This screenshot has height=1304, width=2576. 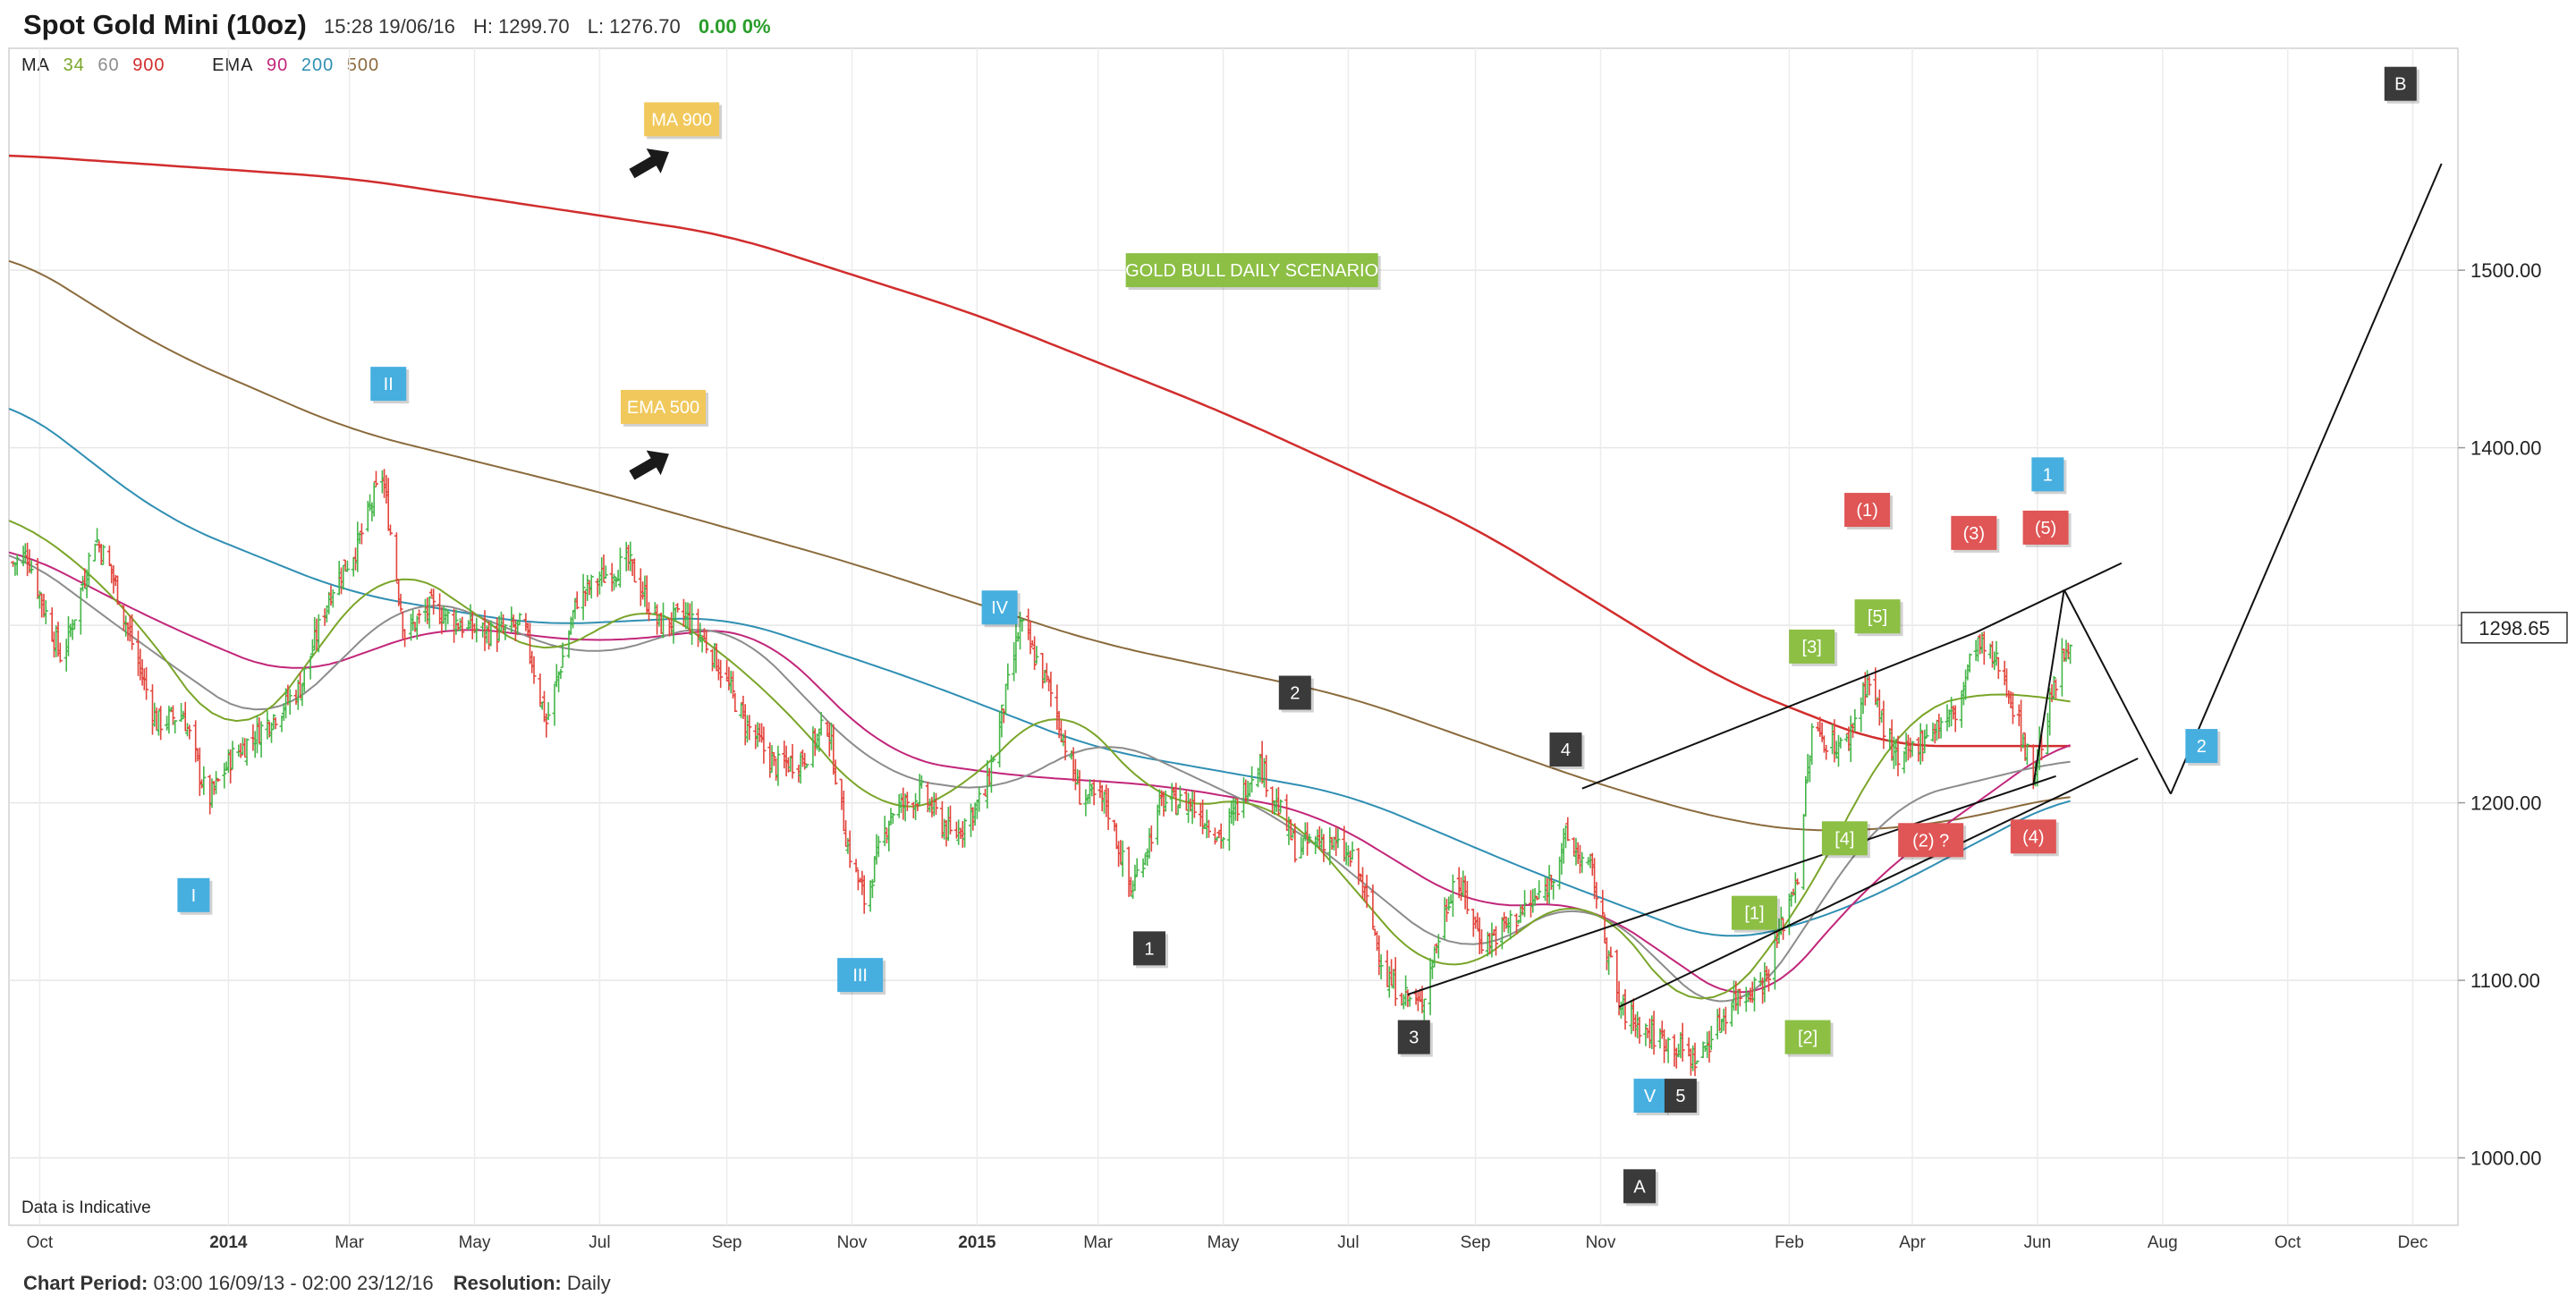 What do you see at coordinates (228, 1243) in the screenshot?
I see `x-tick-label: 2014` at bounding box center [228, 1243].